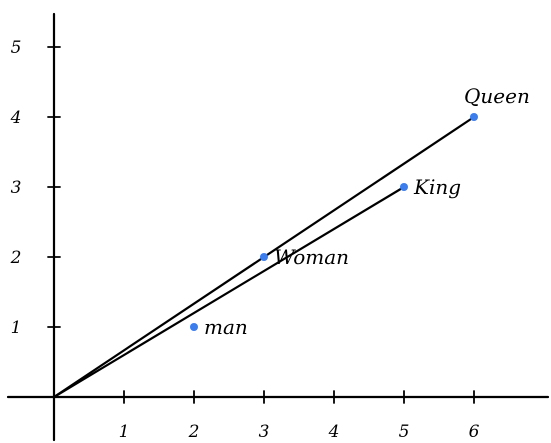  I want to click on point-label-woman: Woman, so click(311, 257).